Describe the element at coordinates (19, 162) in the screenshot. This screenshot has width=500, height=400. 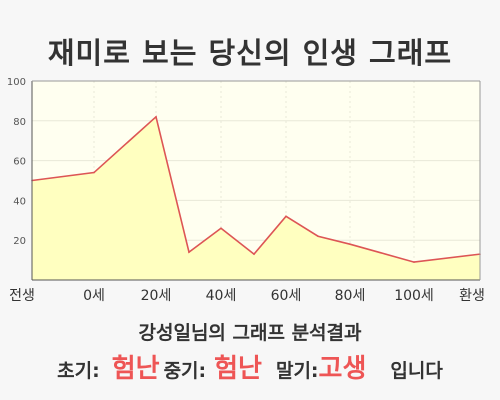
I see `y-tick-label: 60` at that location.